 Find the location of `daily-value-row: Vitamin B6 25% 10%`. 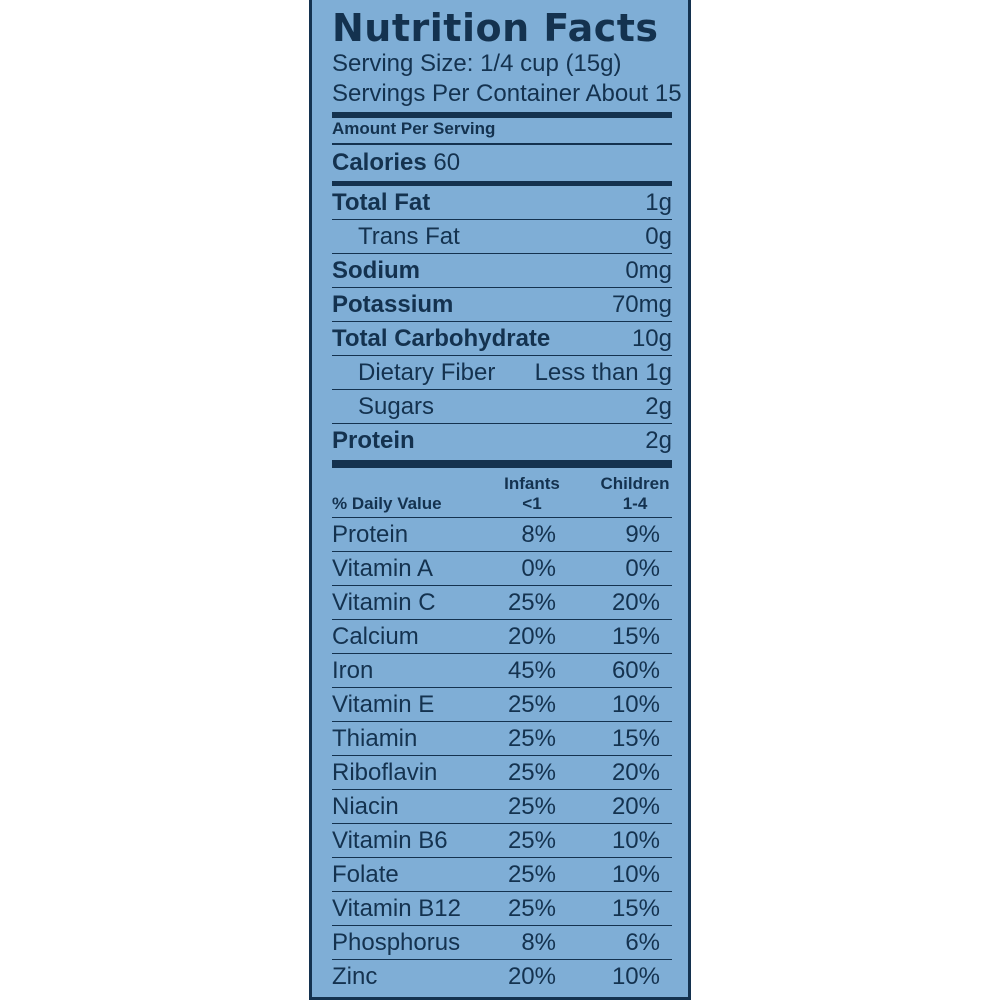

daily-value-row: Vitamin B6 25% 10% is located at coordinates (502, 841).